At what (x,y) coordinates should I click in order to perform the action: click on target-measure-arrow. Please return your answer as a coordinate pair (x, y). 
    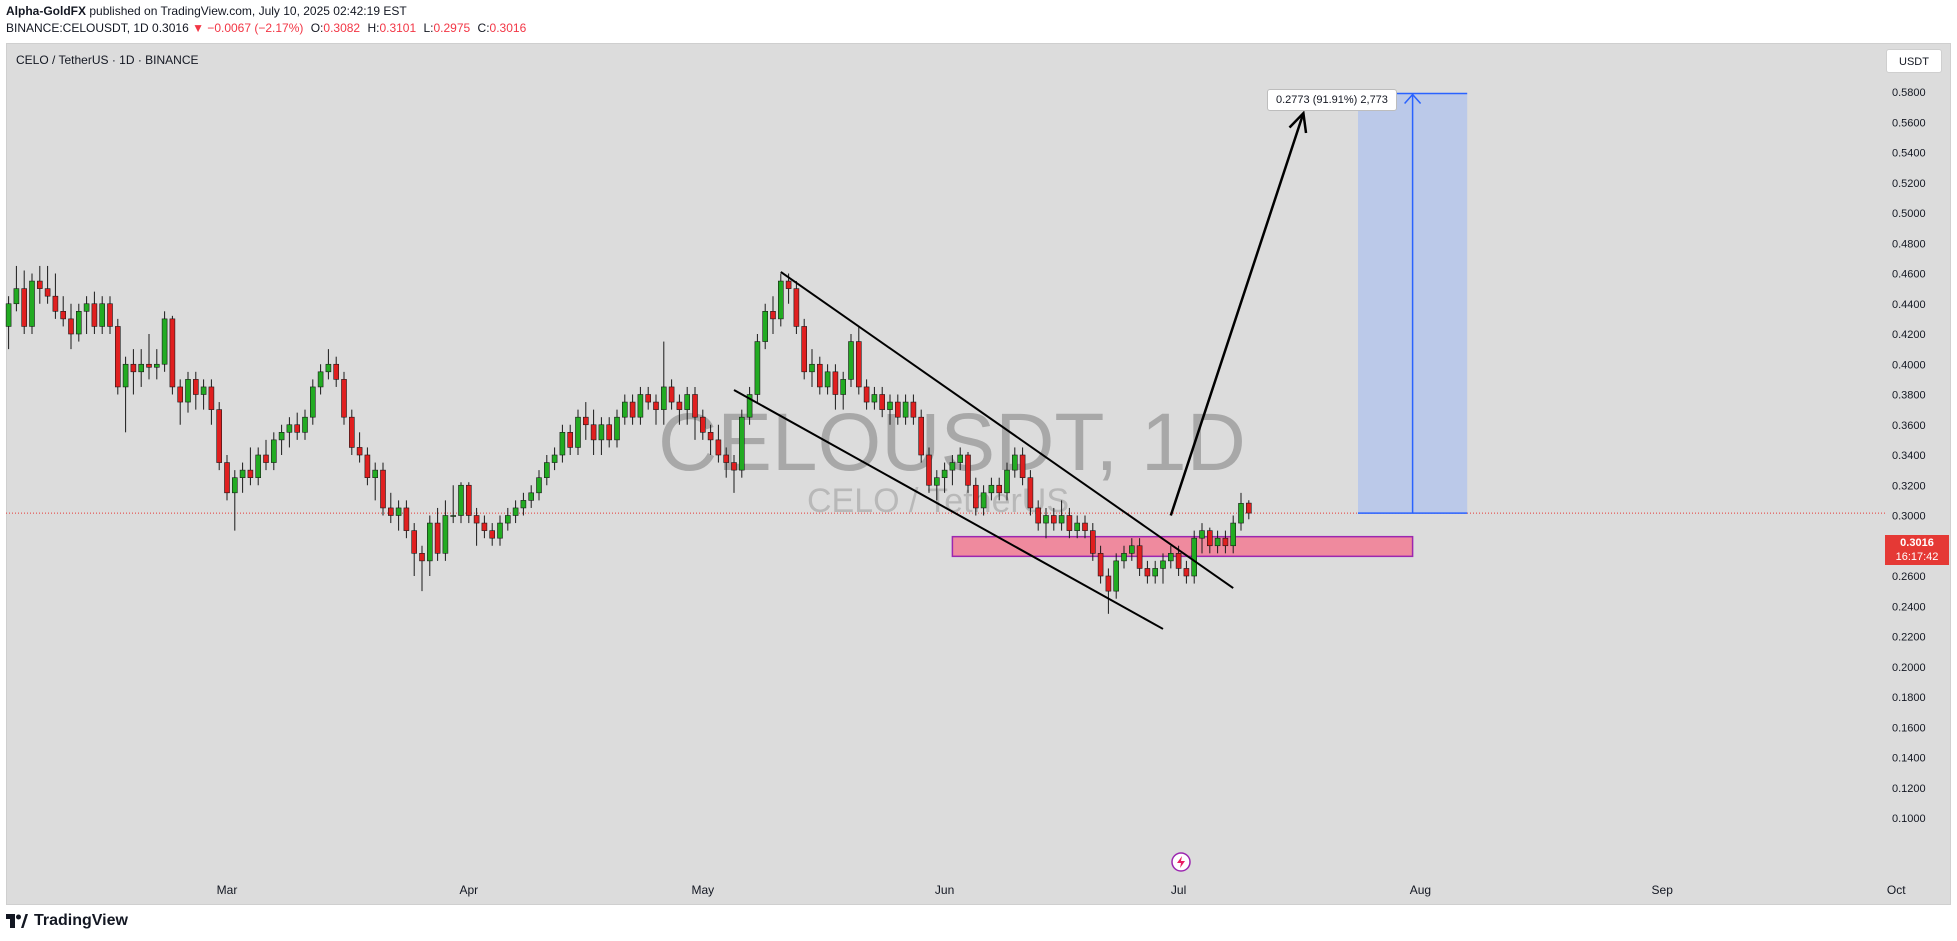
    Looking at the image, I should click on (1413, 99).